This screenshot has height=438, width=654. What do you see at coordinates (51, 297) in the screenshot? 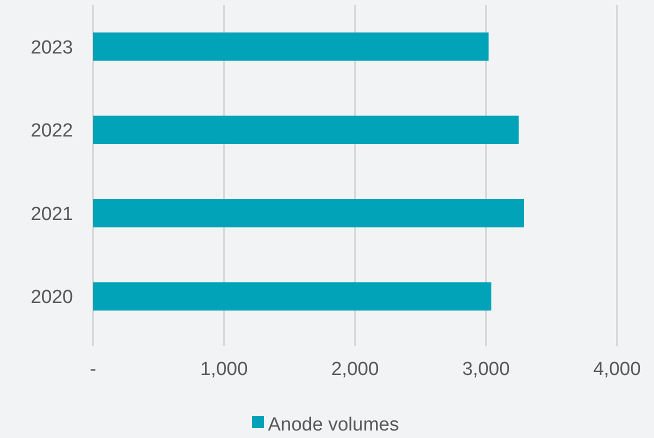
I see `y-tick-label: 2020` at bounding box center [51, 297].